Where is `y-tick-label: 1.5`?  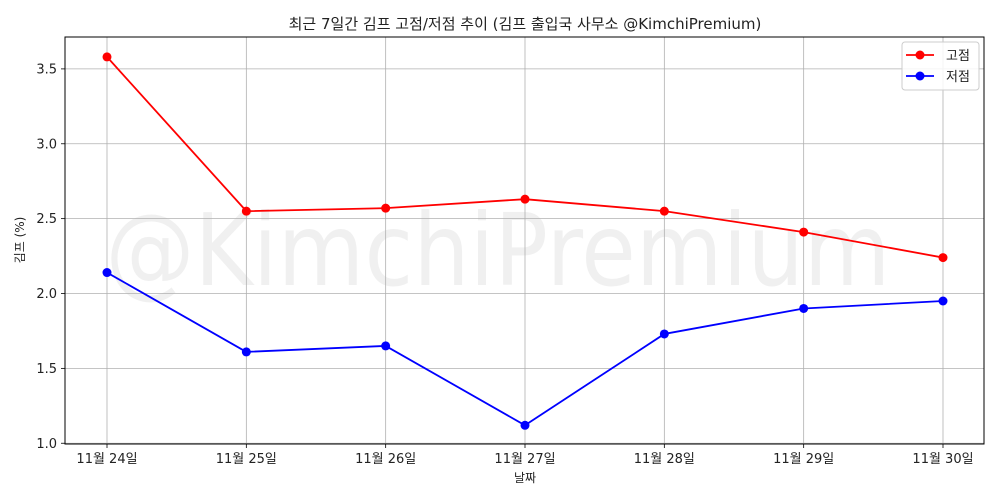 y-tick-label: 1.5 is located at coordinates (46, 369).